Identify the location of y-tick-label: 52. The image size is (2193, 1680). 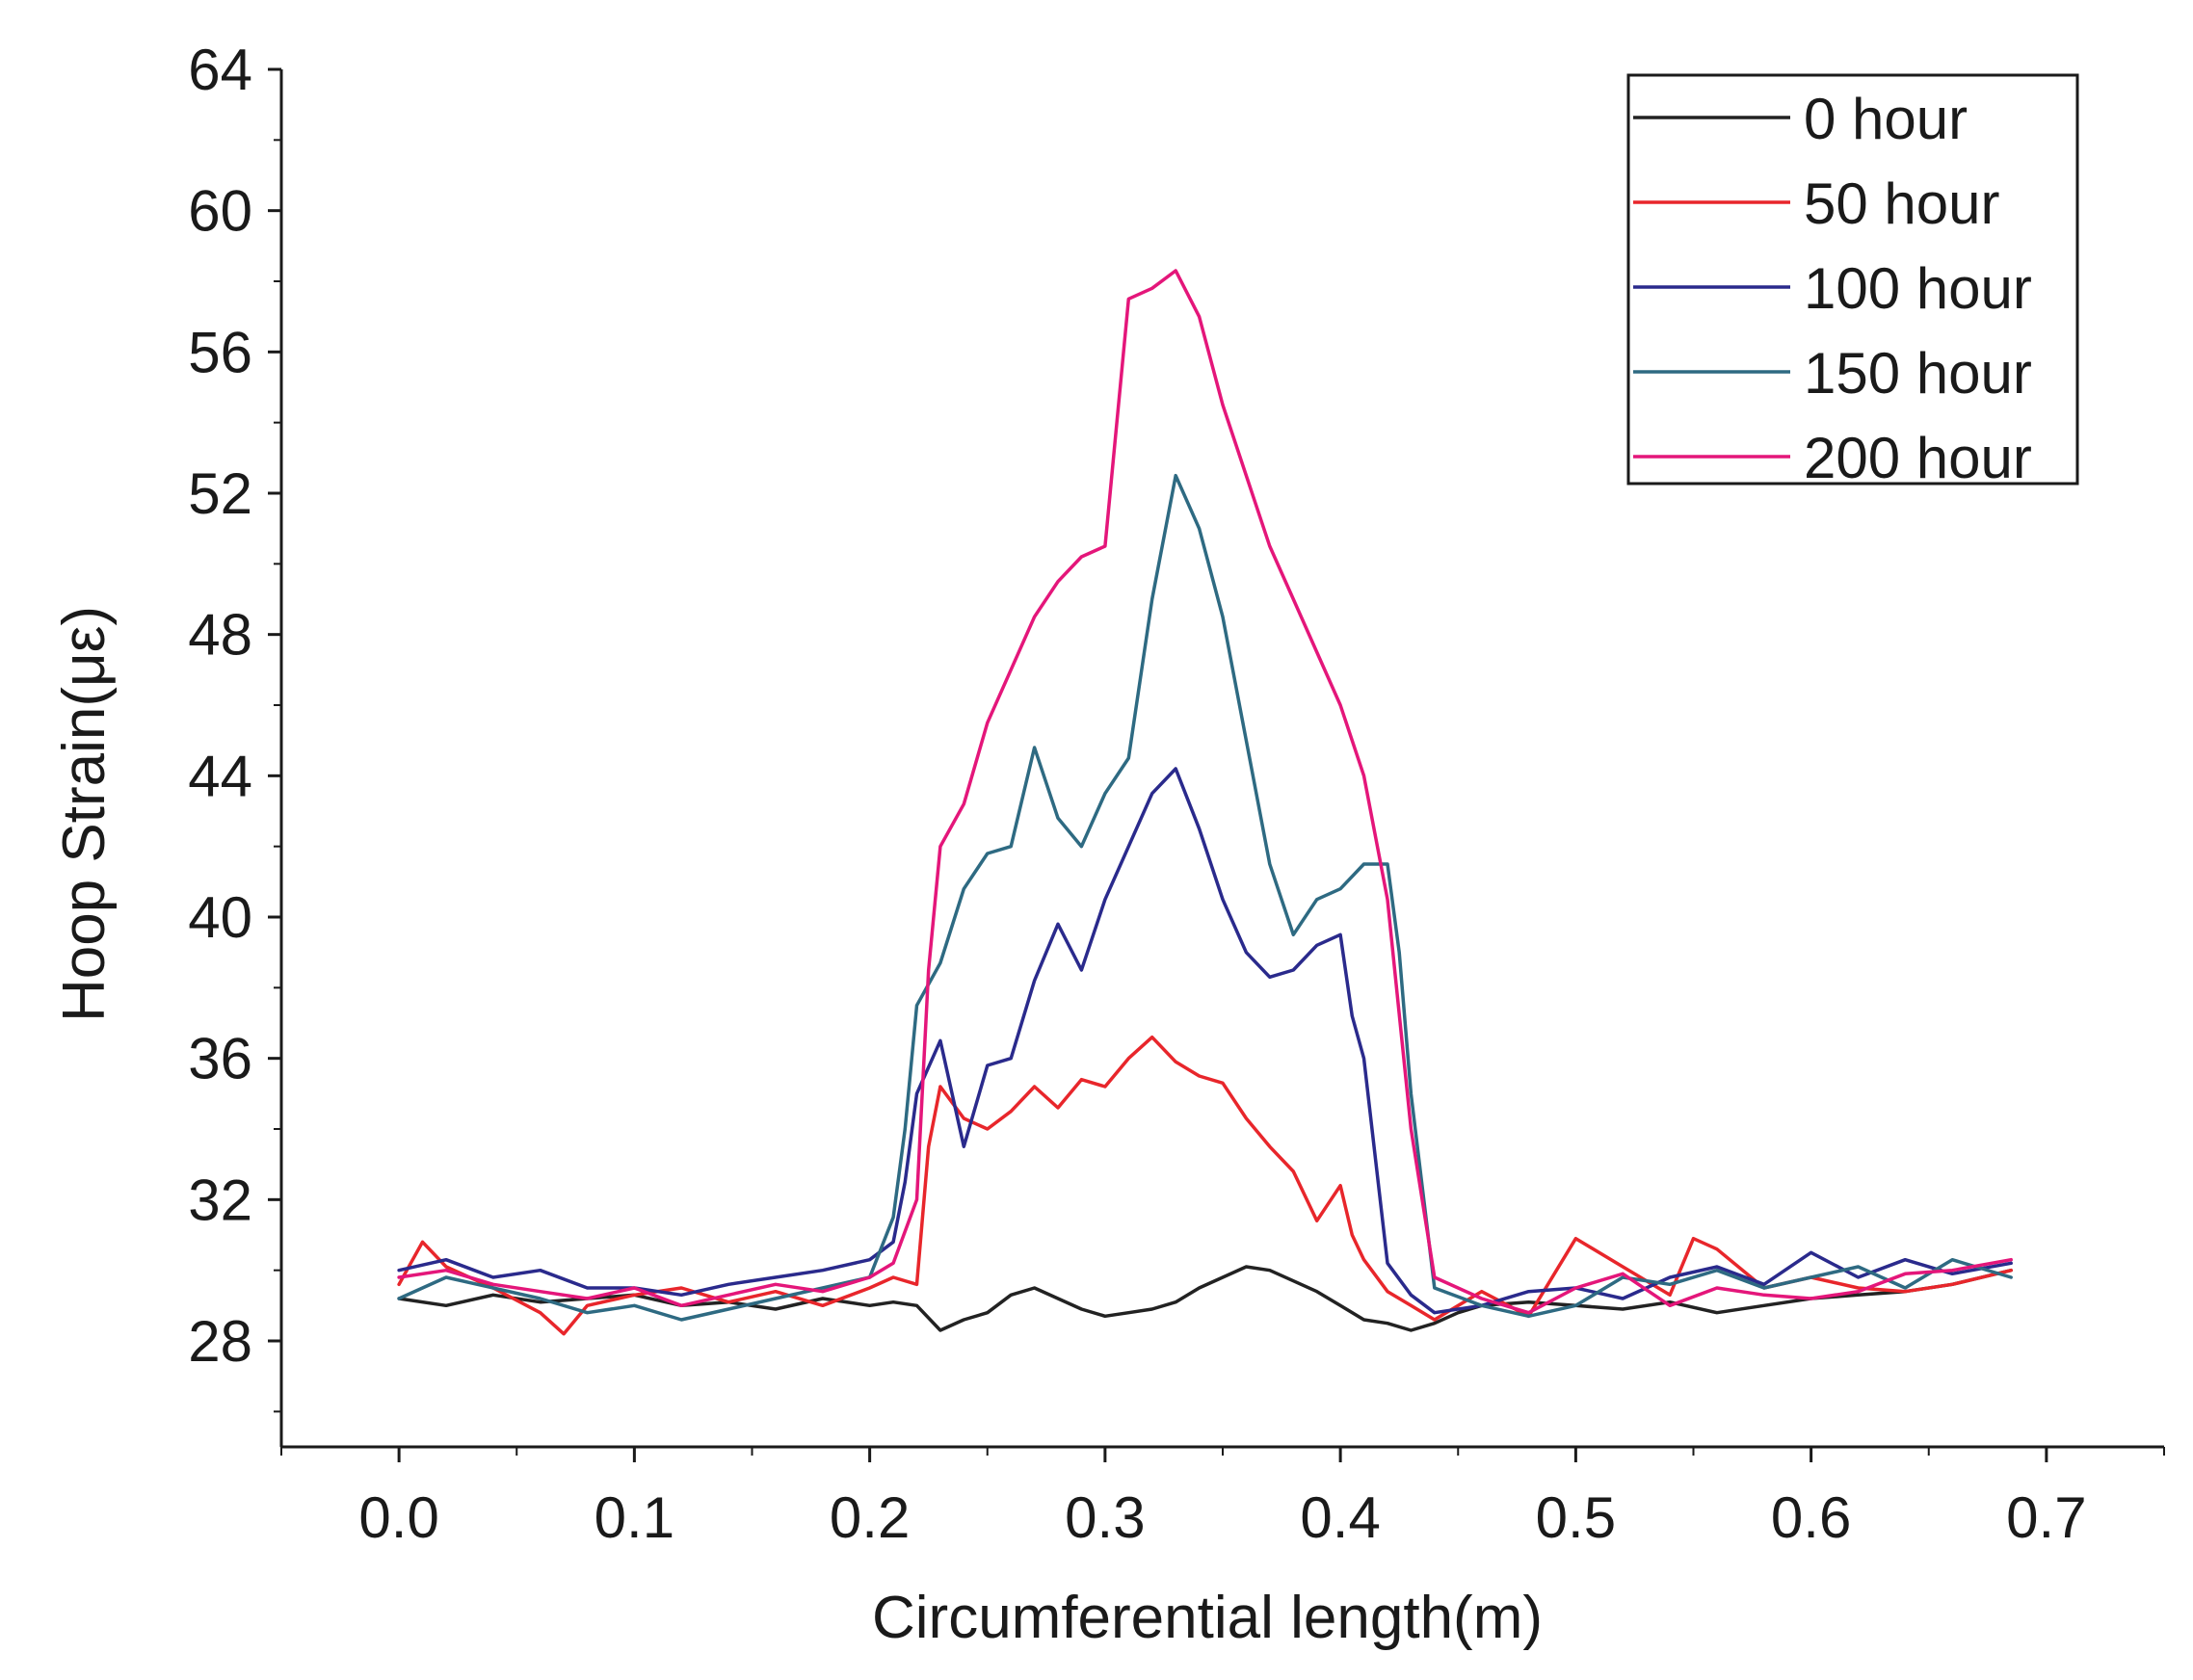
(220, 494).